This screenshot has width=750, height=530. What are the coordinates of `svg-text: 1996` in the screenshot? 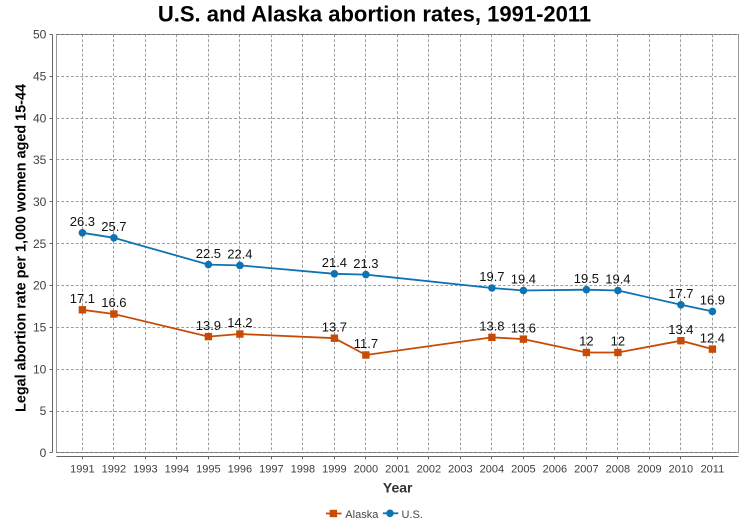 It's located at (240, 469).